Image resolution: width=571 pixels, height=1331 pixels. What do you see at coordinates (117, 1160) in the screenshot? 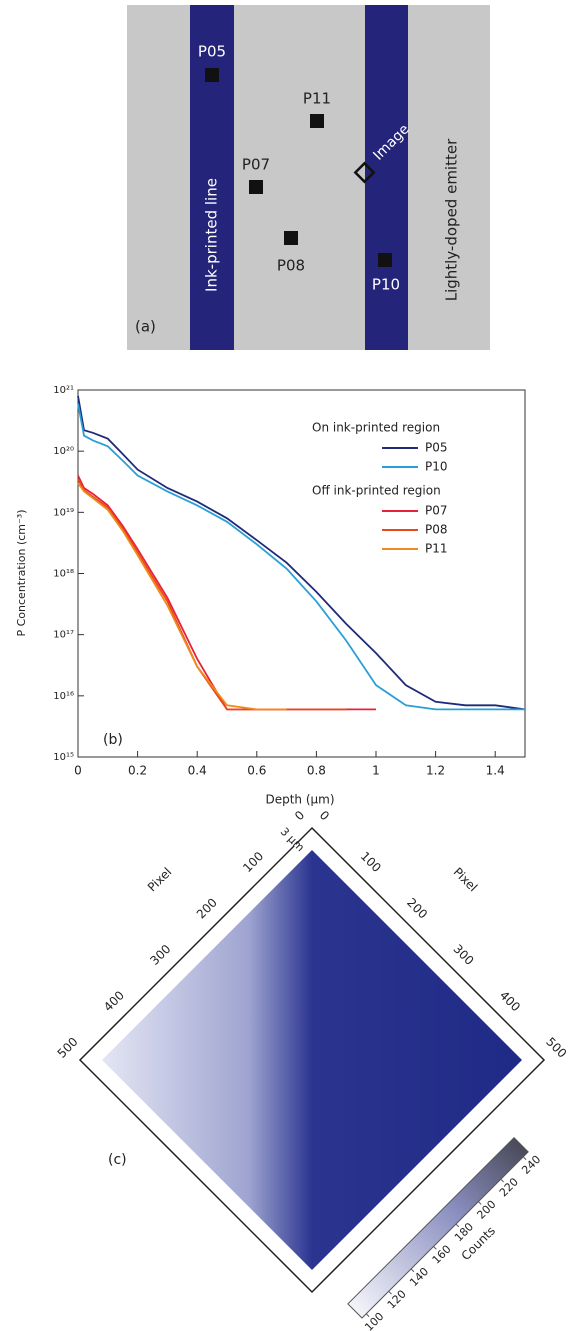
I see `panel-label: (c)` at bounding box center [117, 1160].